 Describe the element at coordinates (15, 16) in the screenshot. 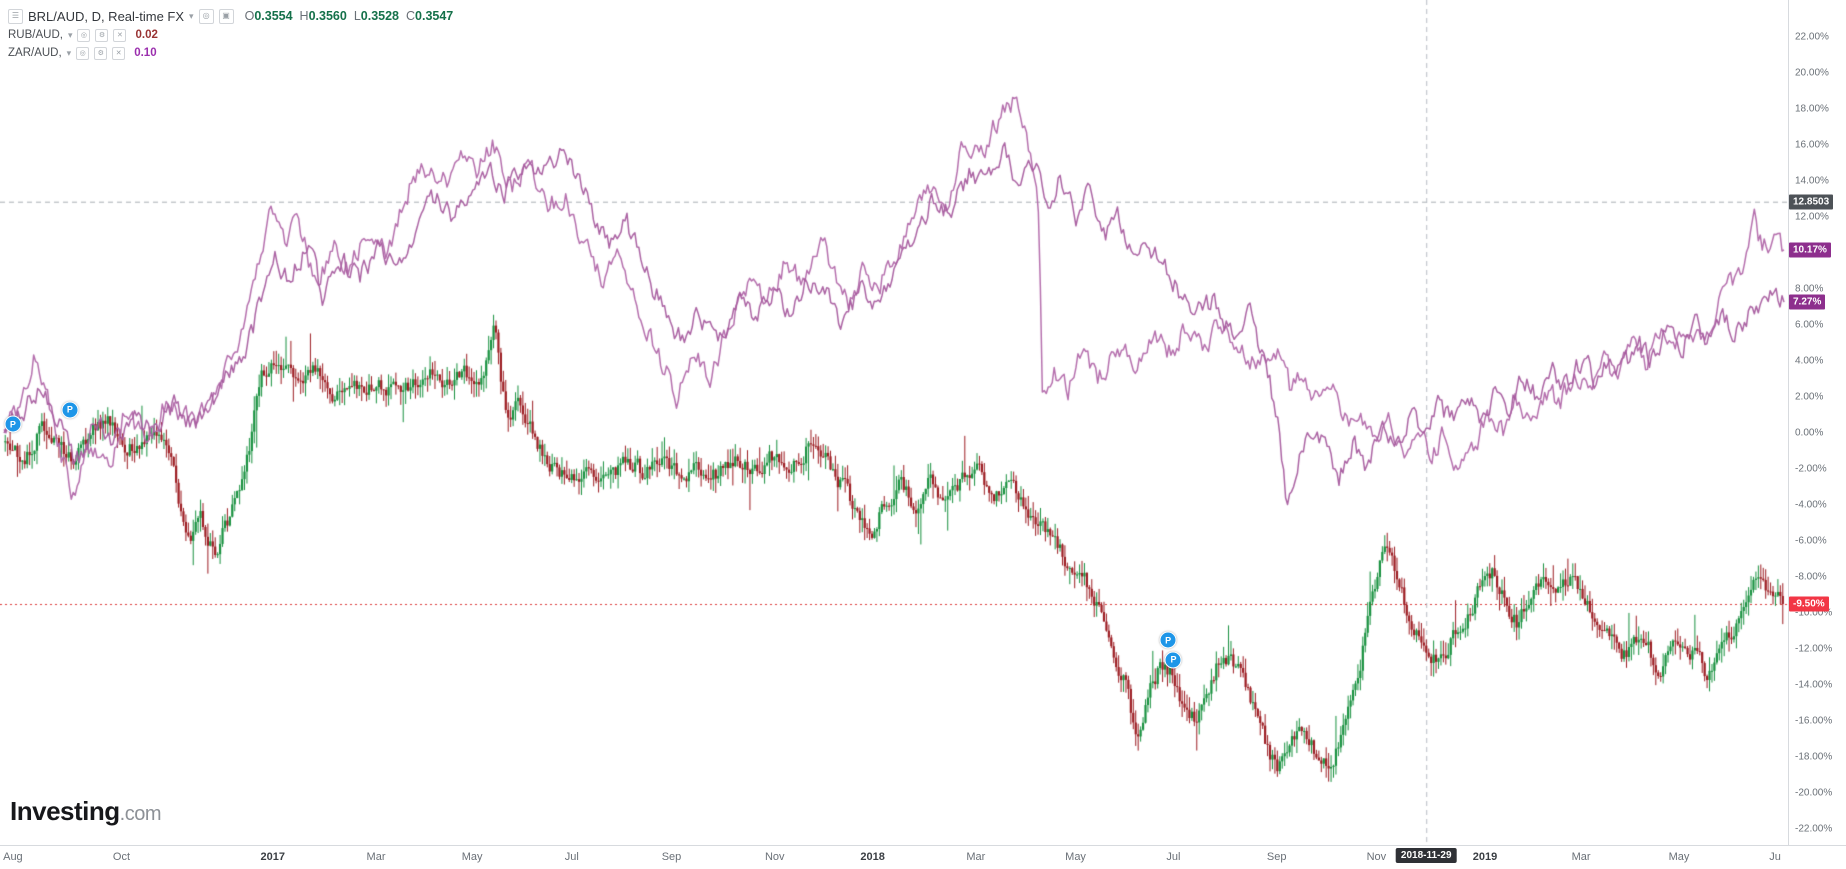

I see `chart-menu-icon: ☰` at that location.